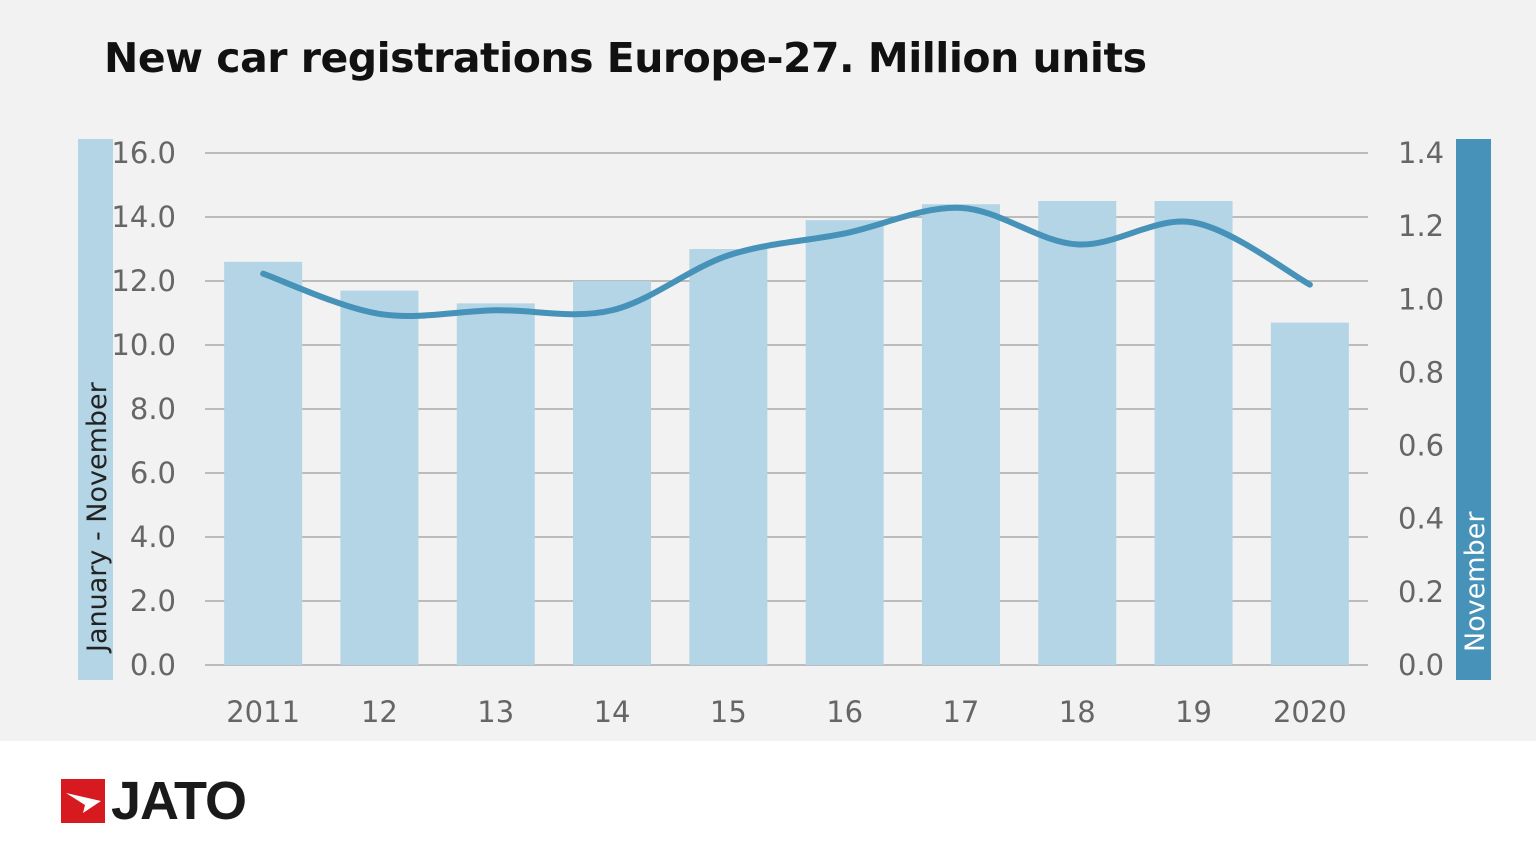  Describe the element at coordinates (179, 801) in the screenshot. I see `logo-text: JATO` at that location.